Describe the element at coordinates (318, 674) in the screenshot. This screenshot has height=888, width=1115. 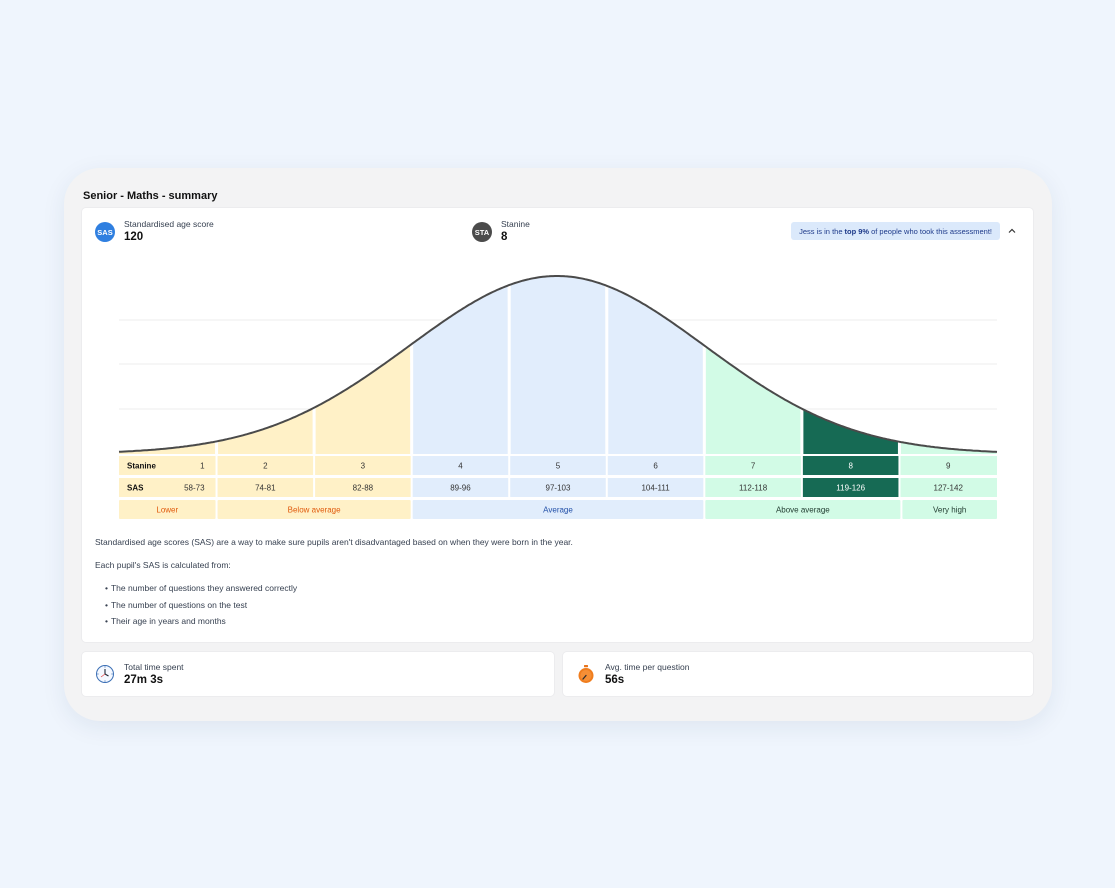
I see `time-spent-card: Total time spent 27m 3s` at that location.